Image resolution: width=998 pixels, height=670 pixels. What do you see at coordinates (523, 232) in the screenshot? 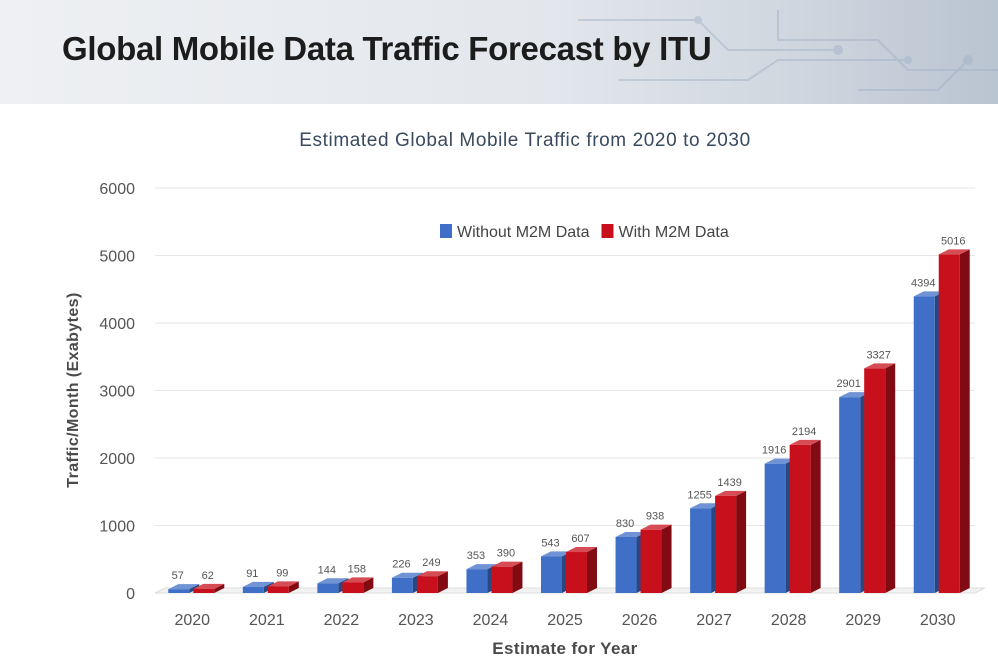
I see `legend-label: Without M2M Data` at bounding box center [523, 232].